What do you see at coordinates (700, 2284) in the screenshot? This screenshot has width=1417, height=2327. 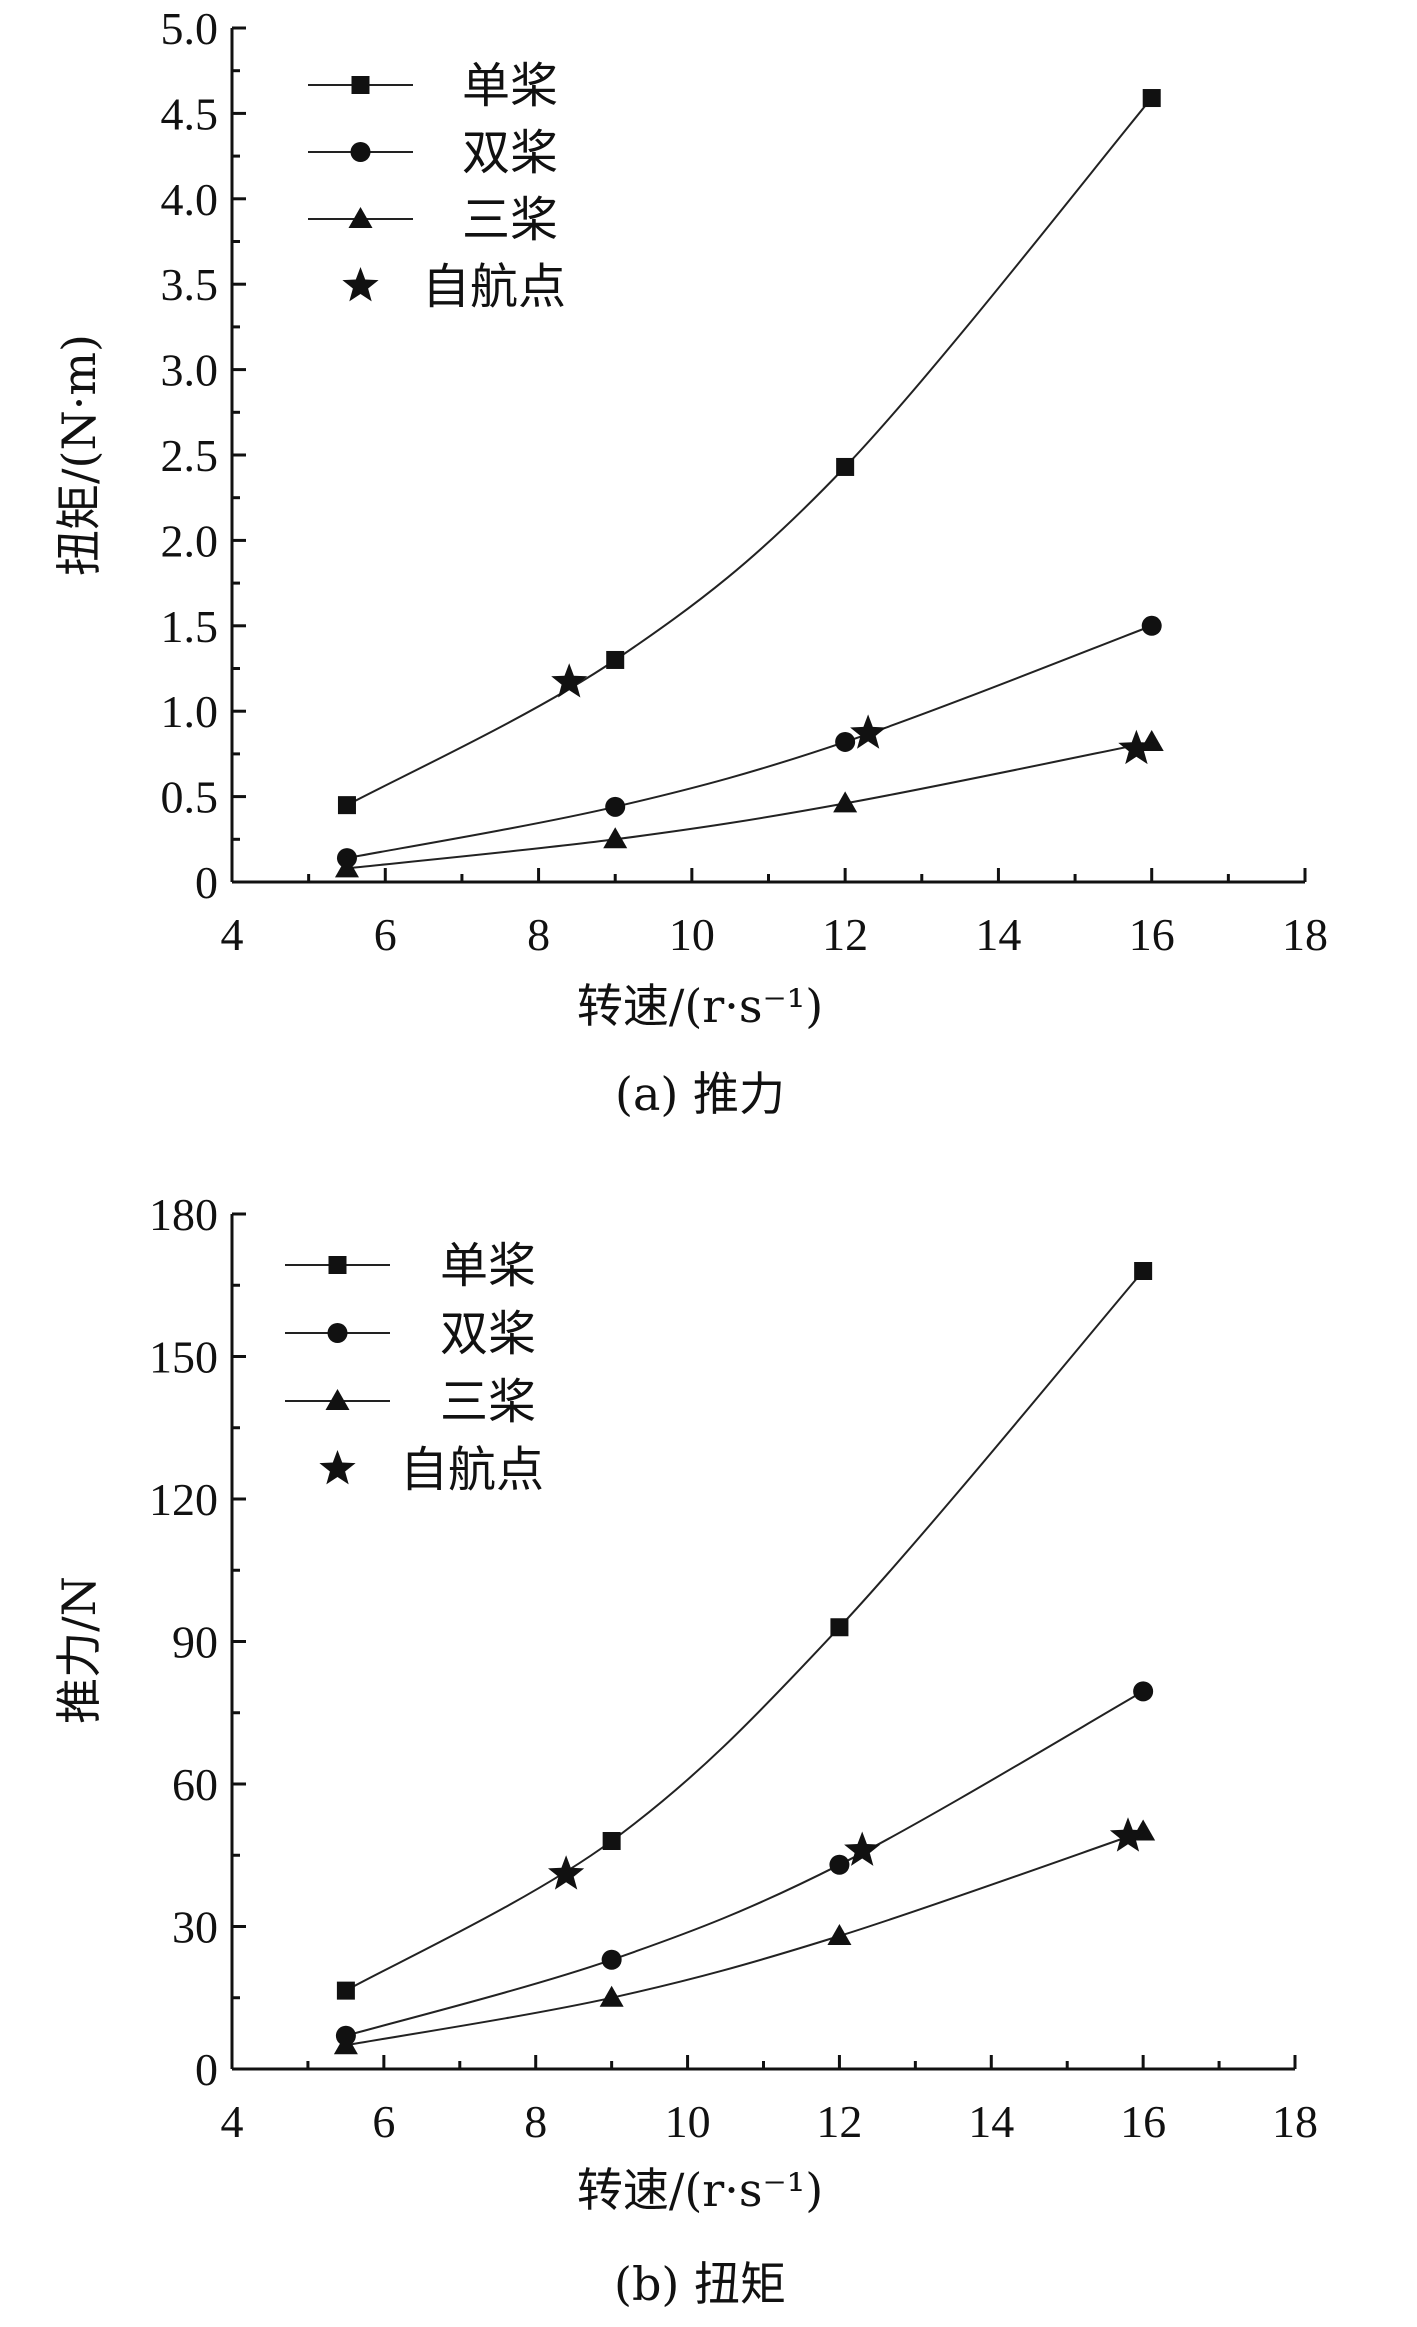 I see `chart-caption: (b) 扭矩` at bounding box center [700, 2284].